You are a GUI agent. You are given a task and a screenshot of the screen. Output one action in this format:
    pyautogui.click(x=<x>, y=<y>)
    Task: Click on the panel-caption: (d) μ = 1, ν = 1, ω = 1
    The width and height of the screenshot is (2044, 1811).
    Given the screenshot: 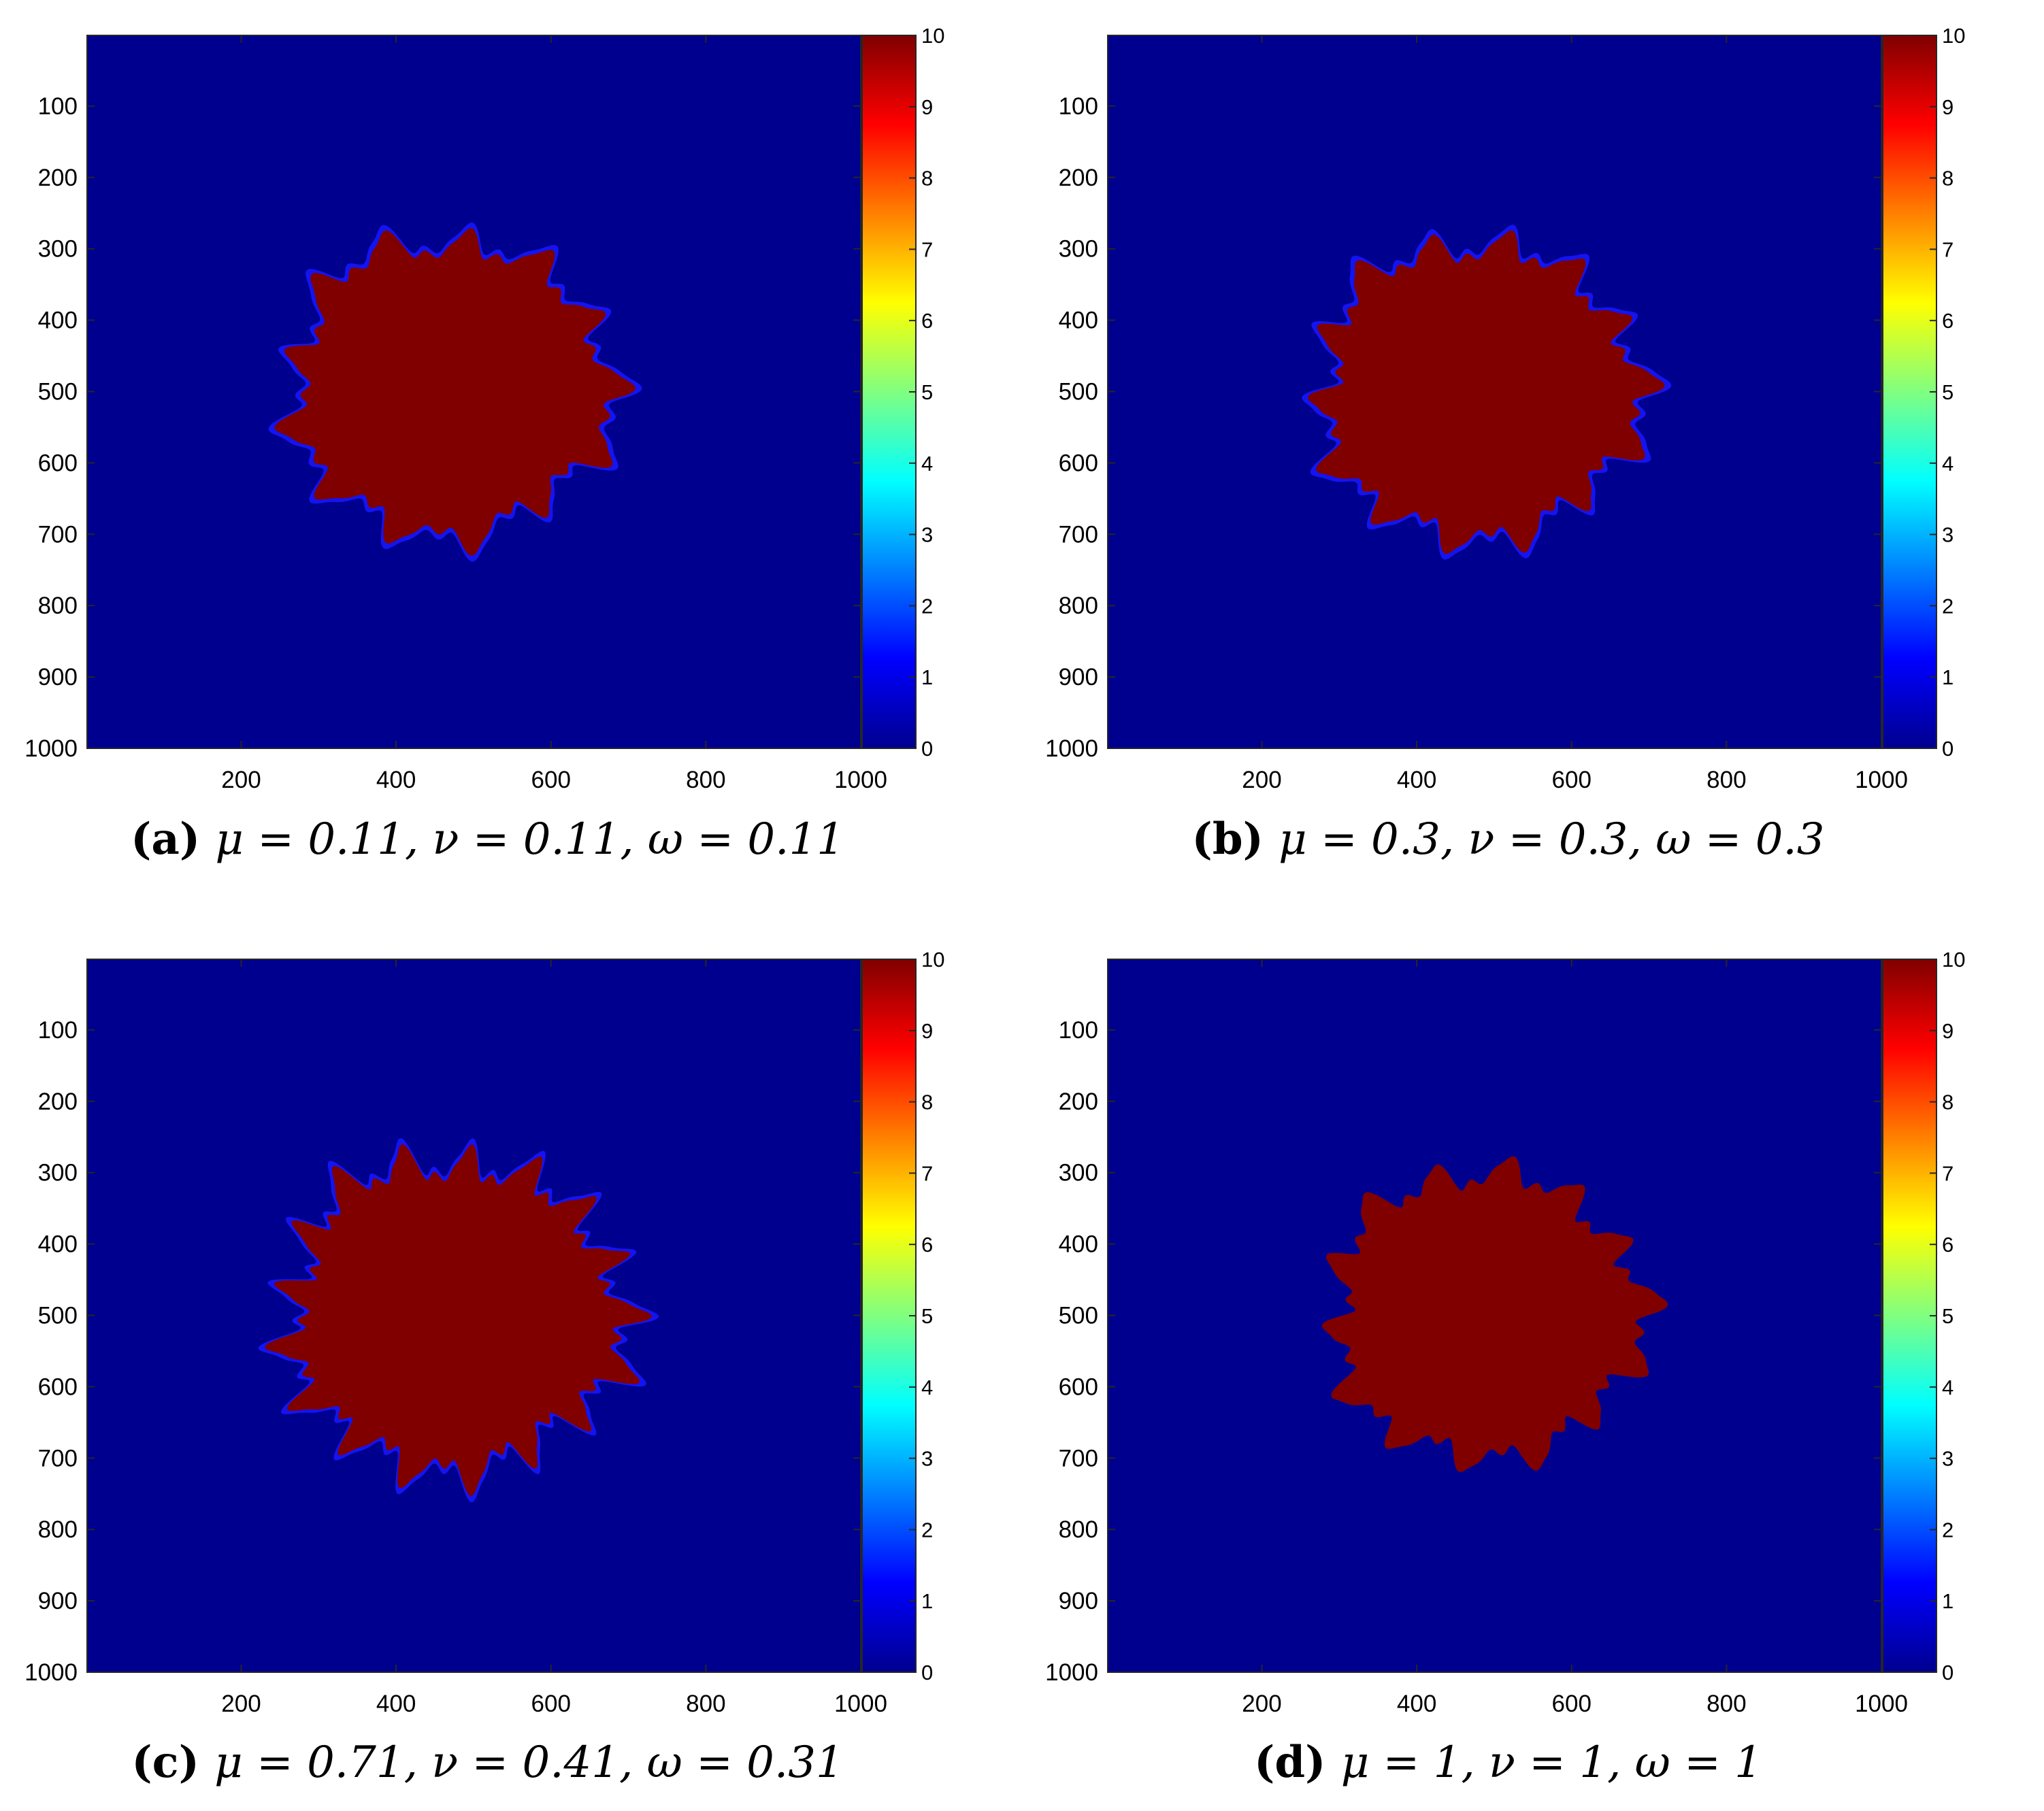 What is the action you would take?
    pyautogui.click(x=1508, y=1762)
    